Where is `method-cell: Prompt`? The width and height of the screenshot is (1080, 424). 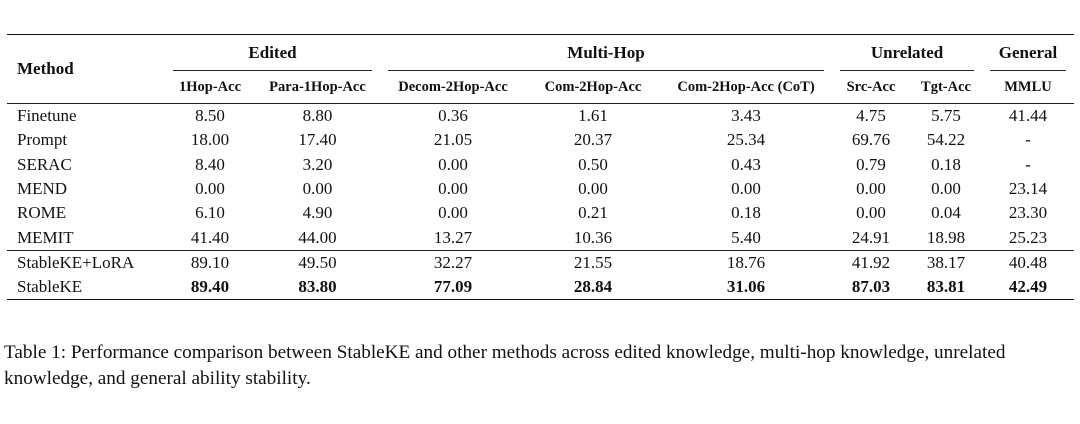
method-cell: Prompt is located at coordinates (42, 140).